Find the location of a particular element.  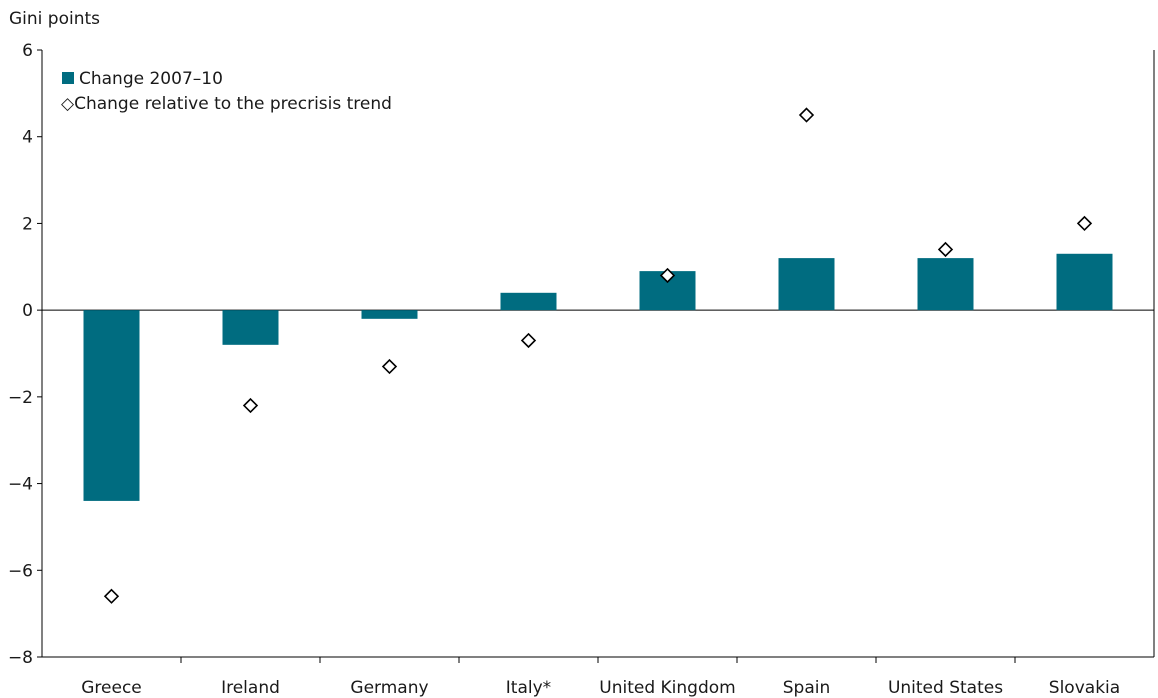

y-tick-label: 2 is located at coordinates (27, 224).